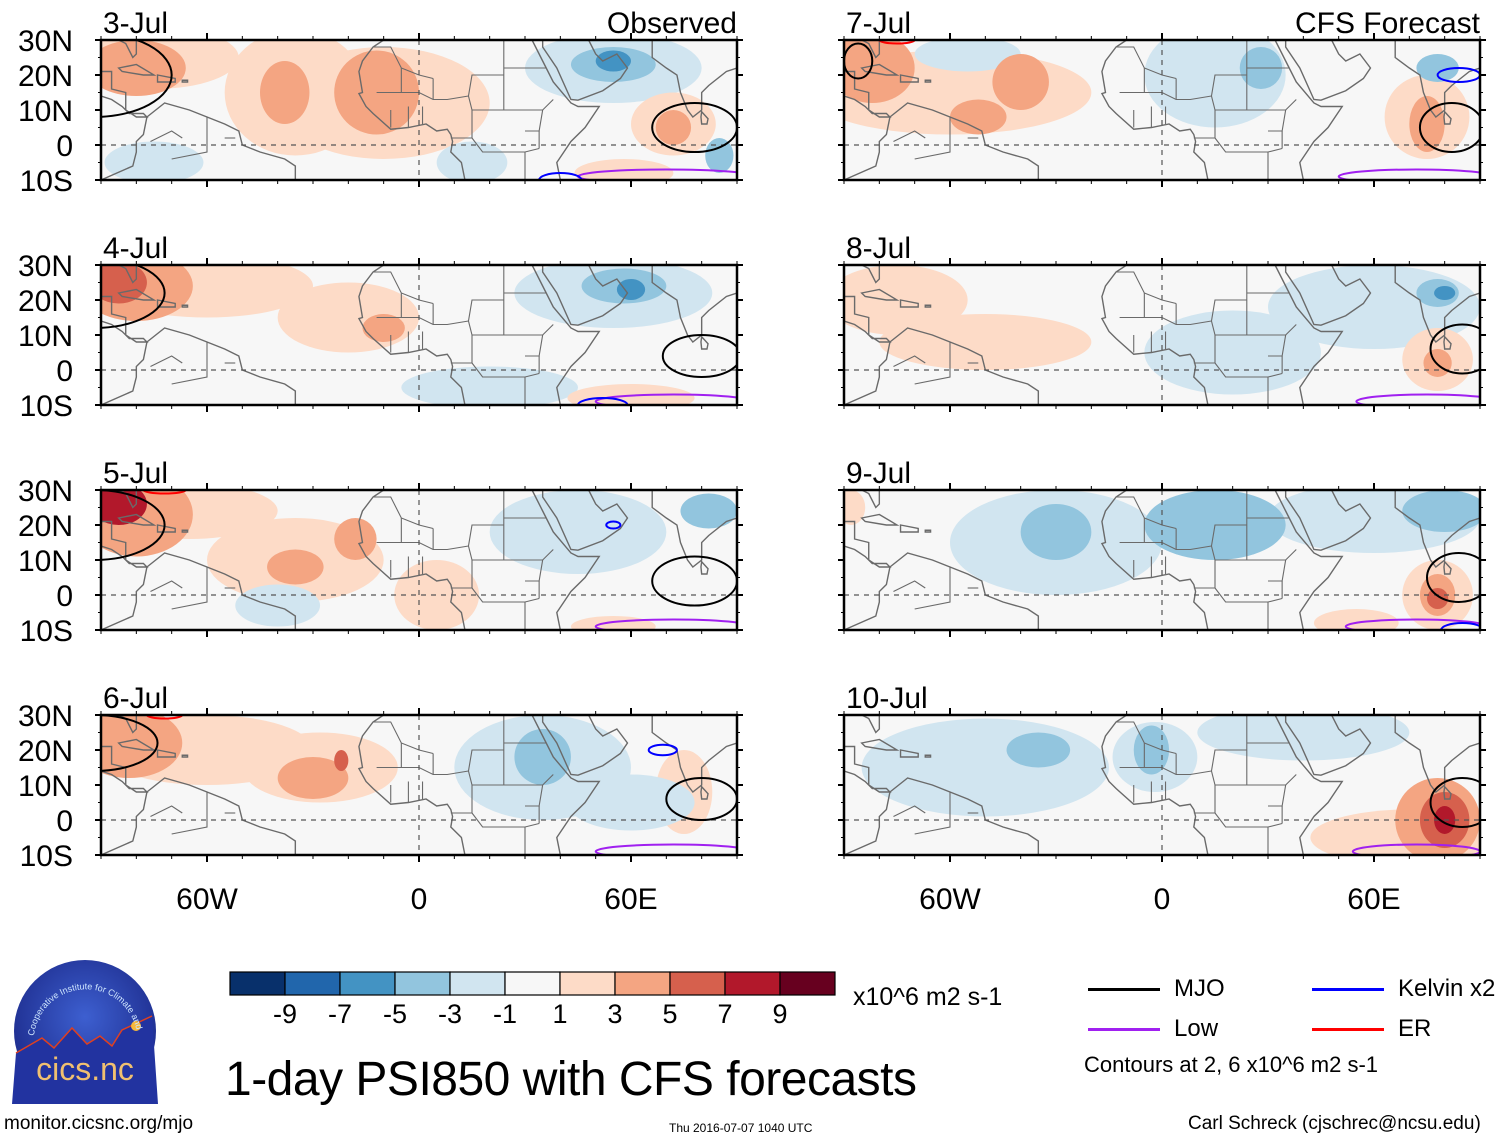  I want to click on contour-er, so click(164, 492).